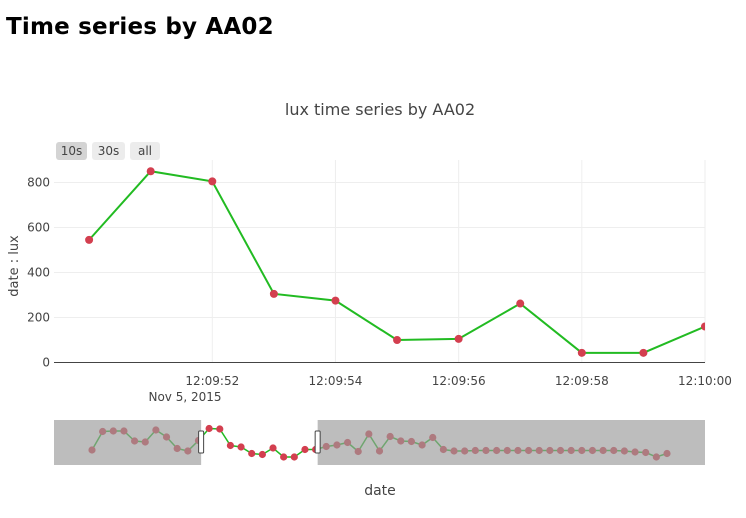  I want to click on y-tick-label: 0, so click(46, 363).